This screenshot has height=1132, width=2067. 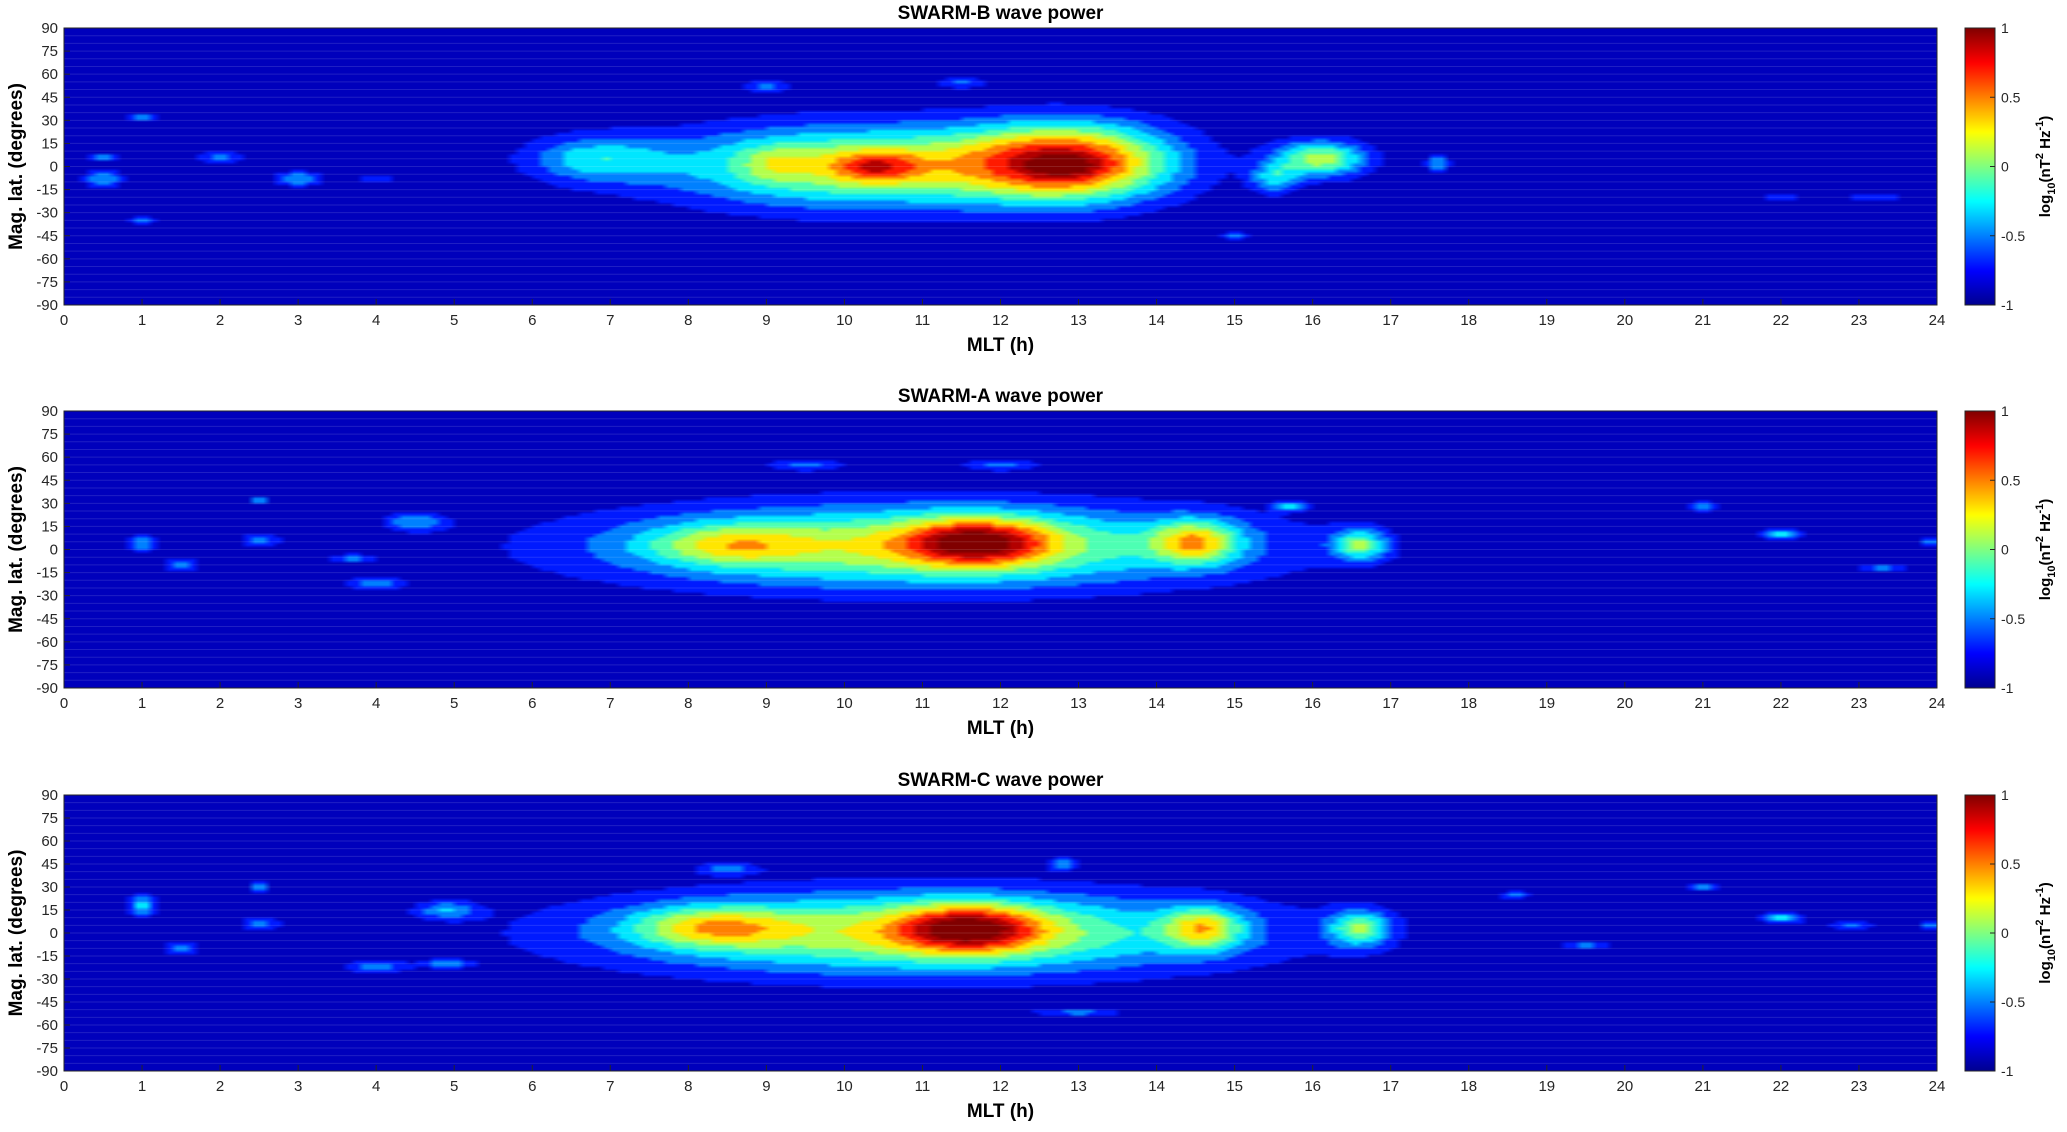 What do you see at coordinates (1624, 320) in the screenshot?
I see `x-tick-label: 20` at bounding box center [1624, 320].